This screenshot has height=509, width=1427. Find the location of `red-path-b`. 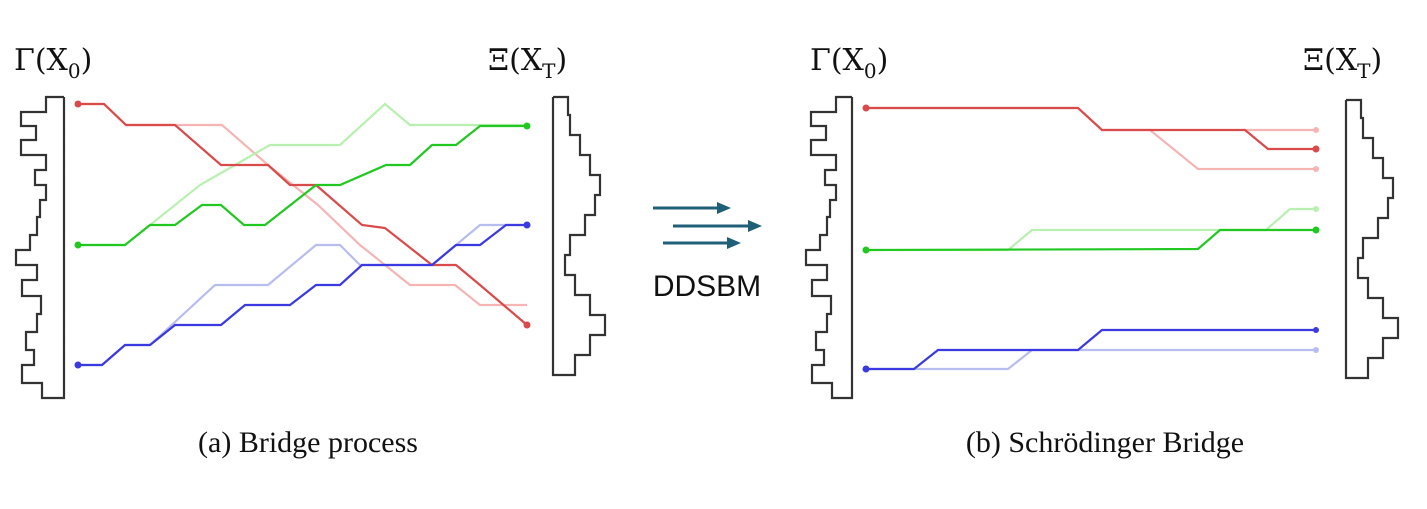

red-path-b is located at coordinates (1091, 128).